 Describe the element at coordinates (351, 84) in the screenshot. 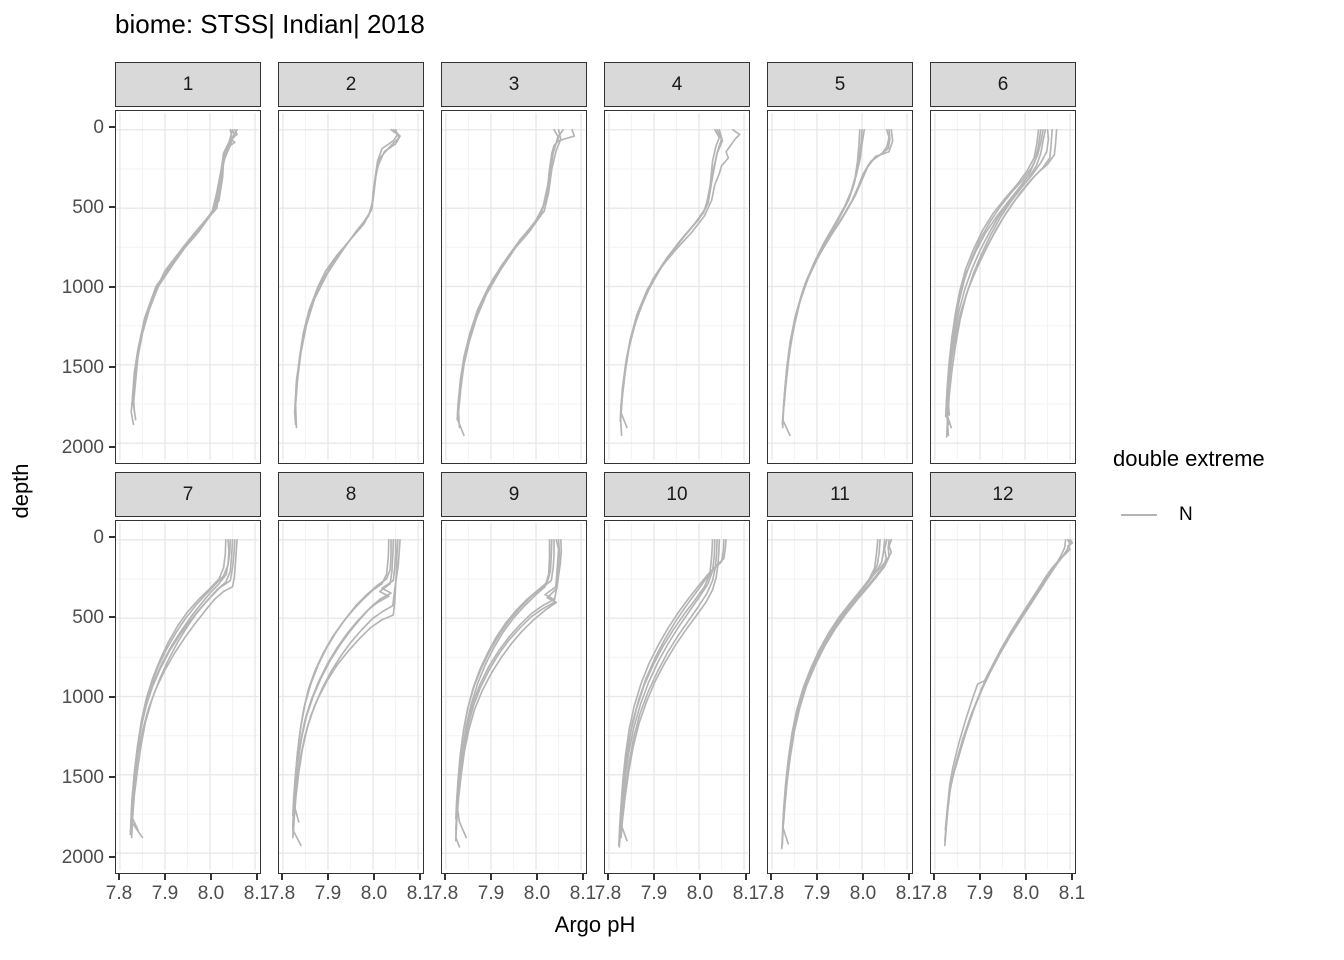

I see `facet-strip: 2` at that location.